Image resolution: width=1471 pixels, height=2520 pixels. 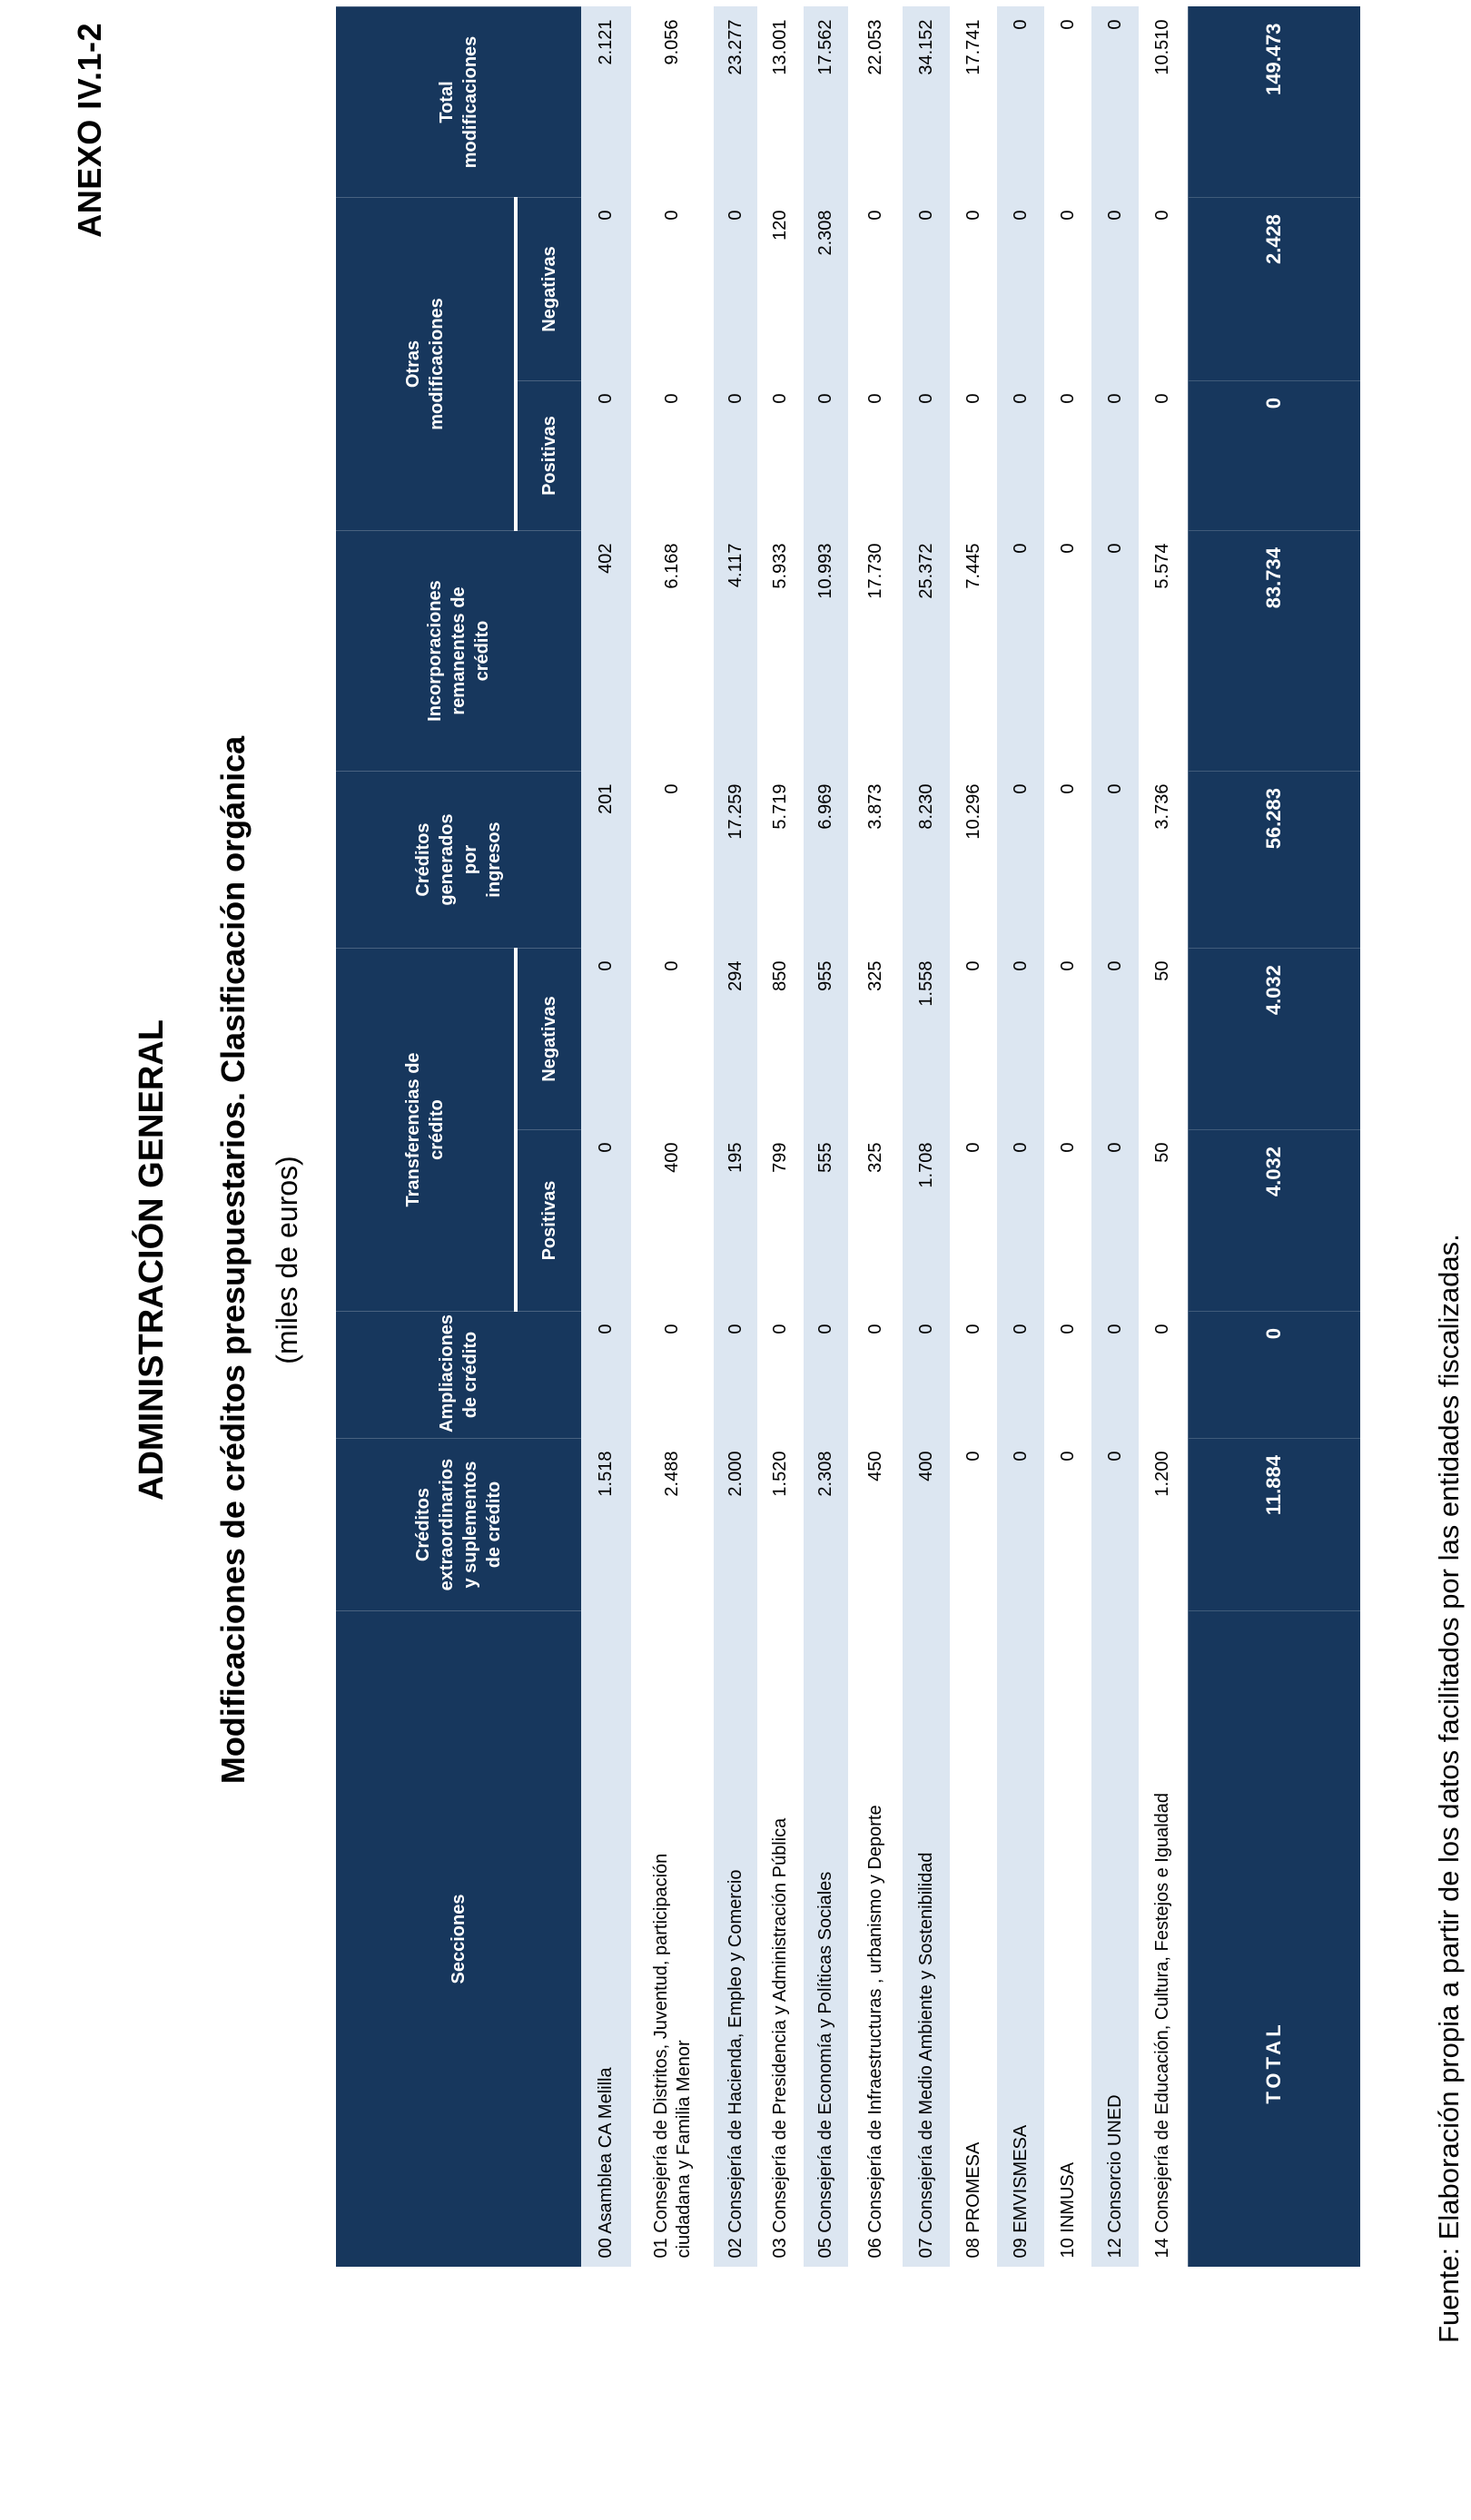 I want to click on value-cell: 22.053, so click(x=875, y=47).